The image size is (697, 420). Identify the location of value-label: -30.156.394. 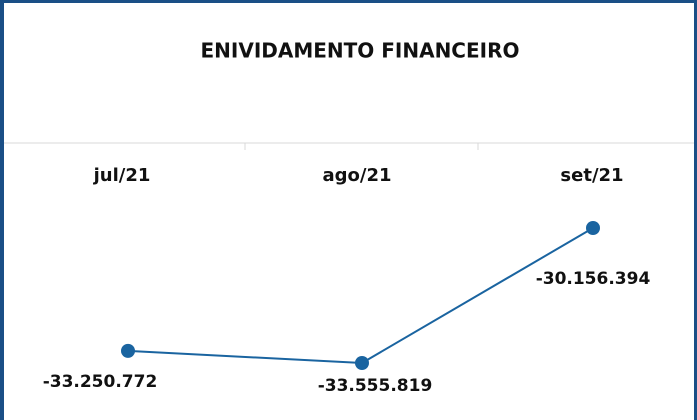
(593, 279).